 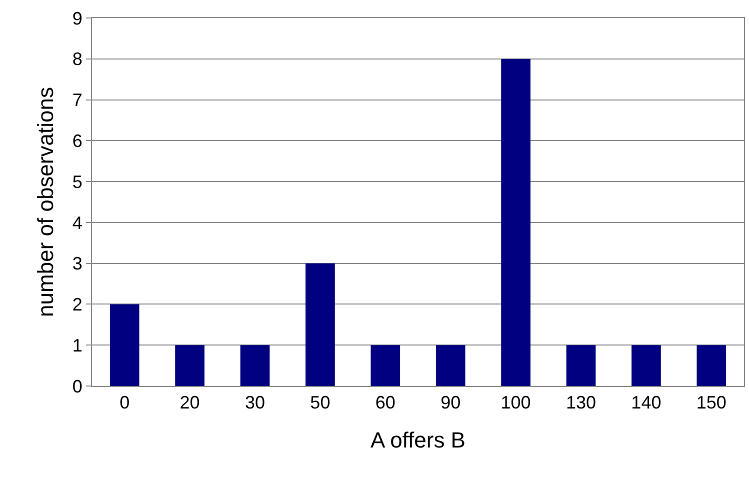 I want to click on x-tick-label: 140, so click(x=646, y=402).